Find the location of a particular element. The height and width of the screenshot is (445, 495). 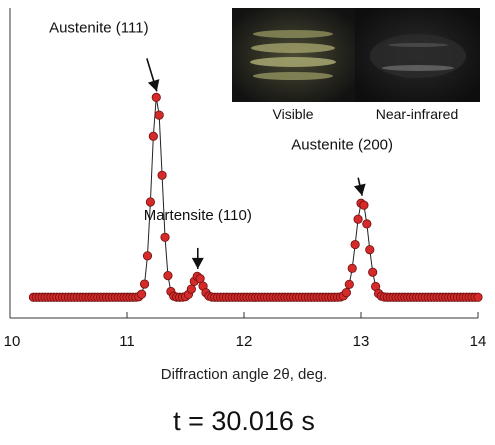

x-tick-label: 12 is located at coordinates (244, 341).